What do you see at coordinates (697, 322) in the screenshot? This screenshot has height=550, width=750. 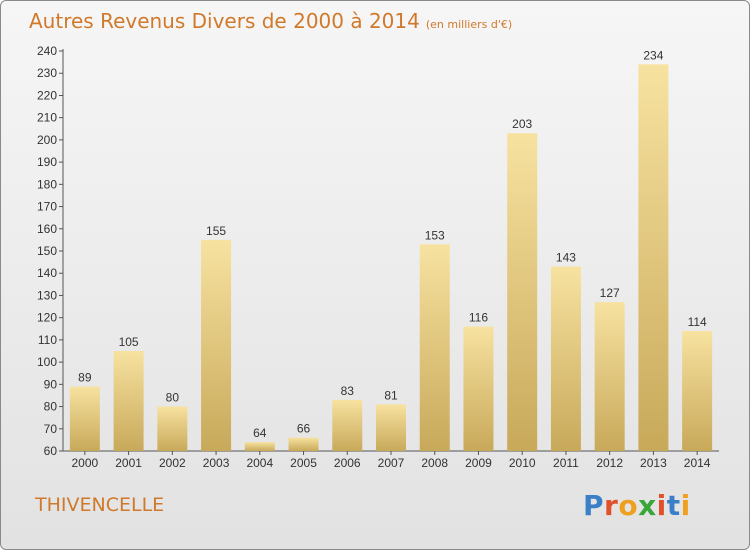 I see `data-label: 114` at bounding box center [697, 322].